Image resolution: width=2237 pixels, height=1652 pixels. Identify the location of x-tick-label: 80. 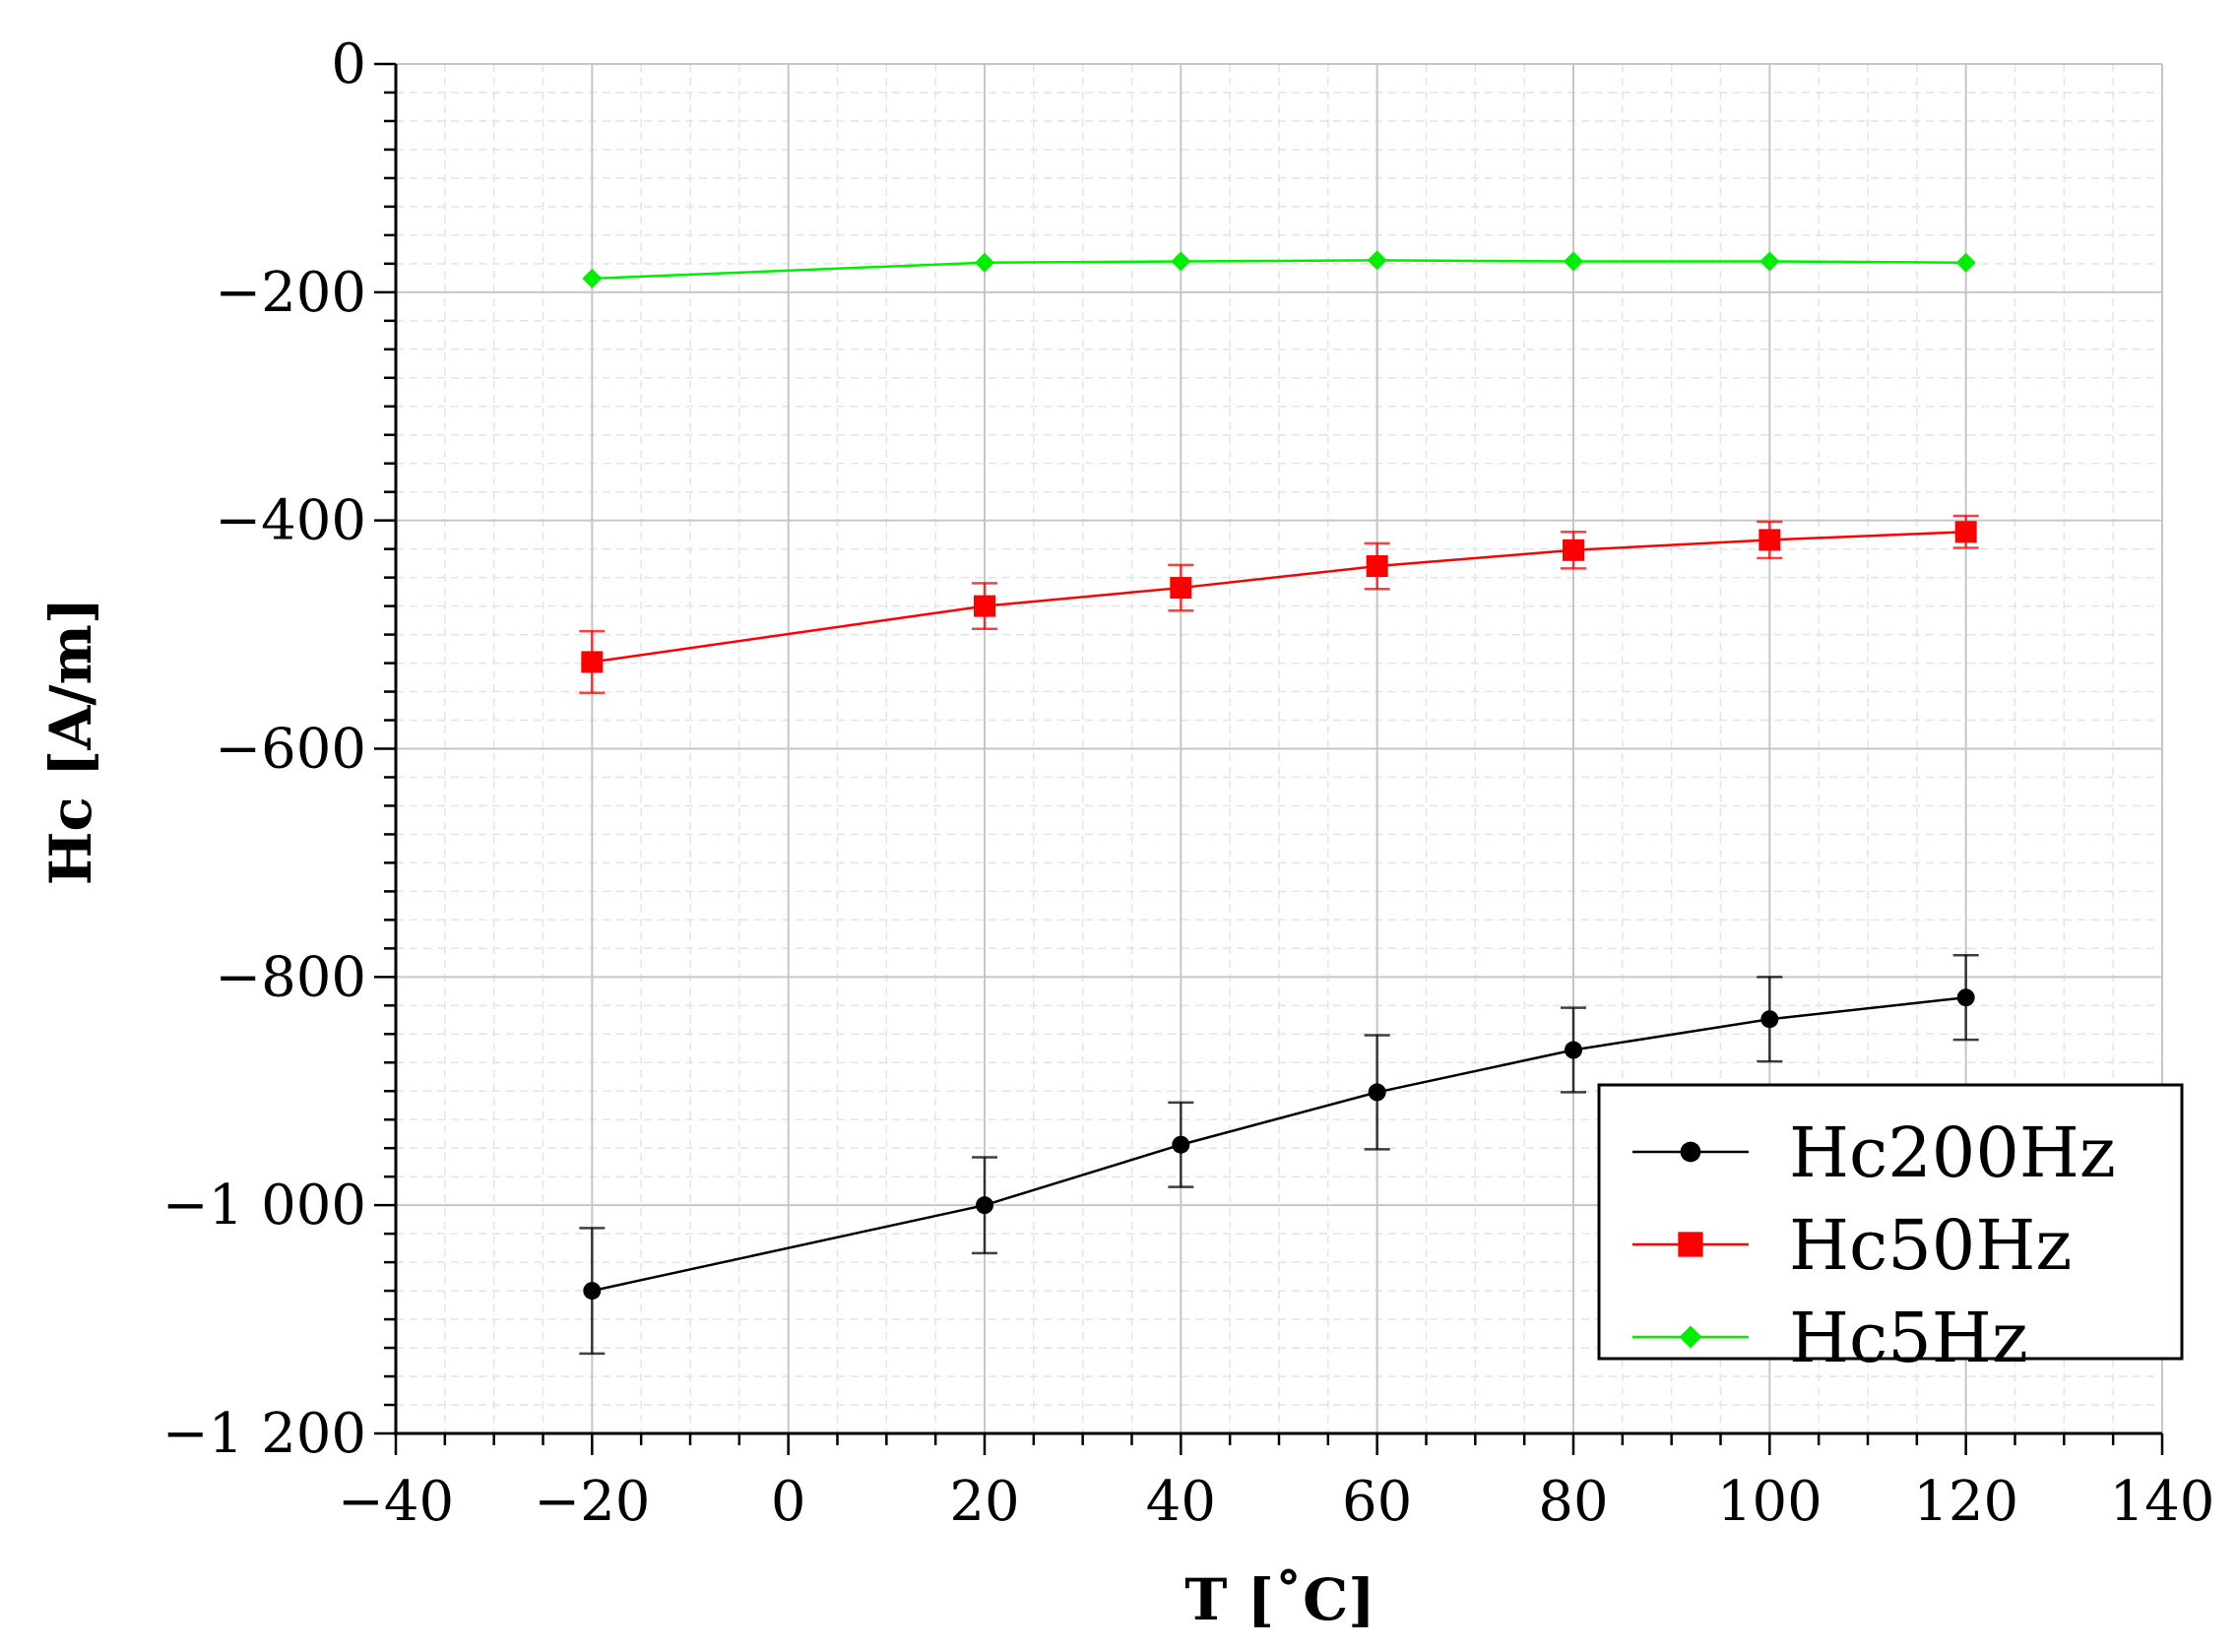
(1573, 1502).